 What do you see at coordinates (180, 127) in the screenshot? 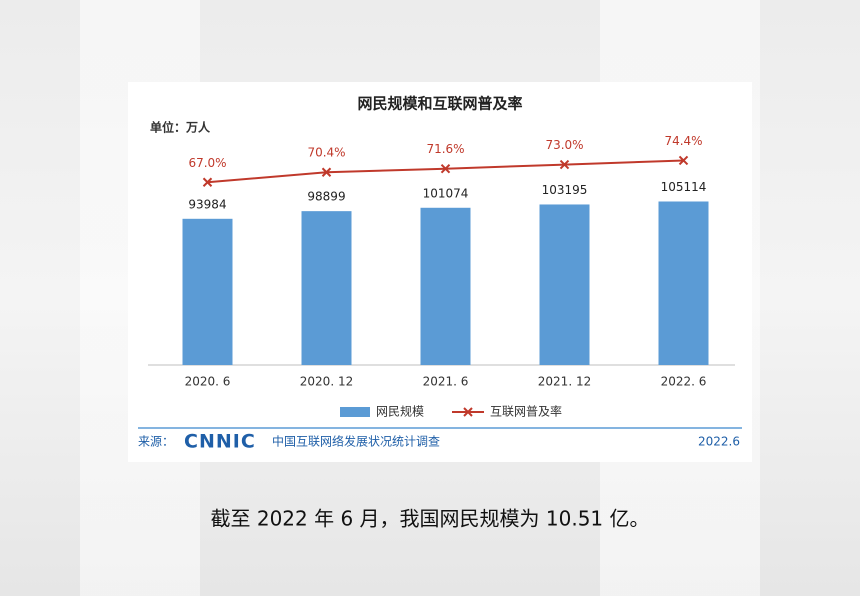
I see `unit-label: 单位：万人` at bounding box center [180, 127].